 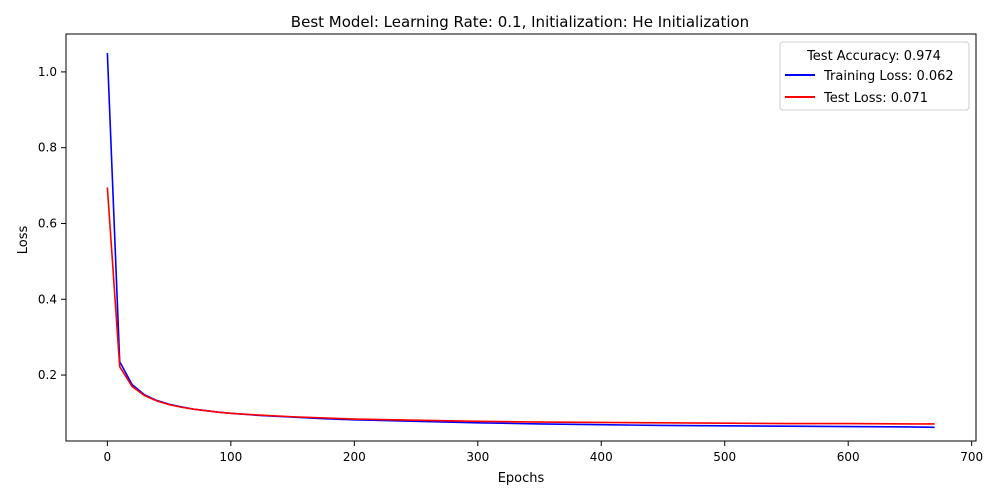 What do you see at coordinates (47, 299) in the screenshot?
I see `y-tick-label: 0.4` at bounding box center [47, 299].